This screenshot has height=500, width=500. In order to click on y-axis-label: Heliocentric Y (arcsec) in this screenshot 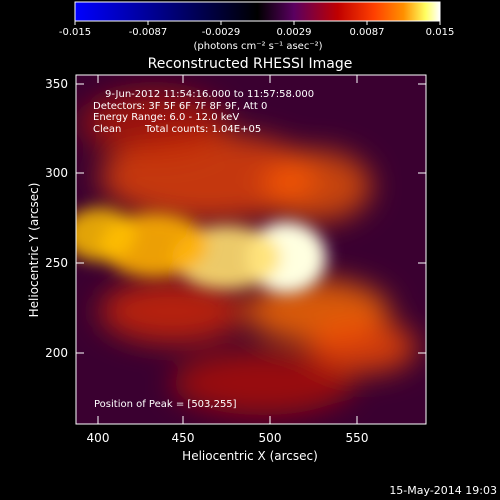, I will do `click(34, 250)`.